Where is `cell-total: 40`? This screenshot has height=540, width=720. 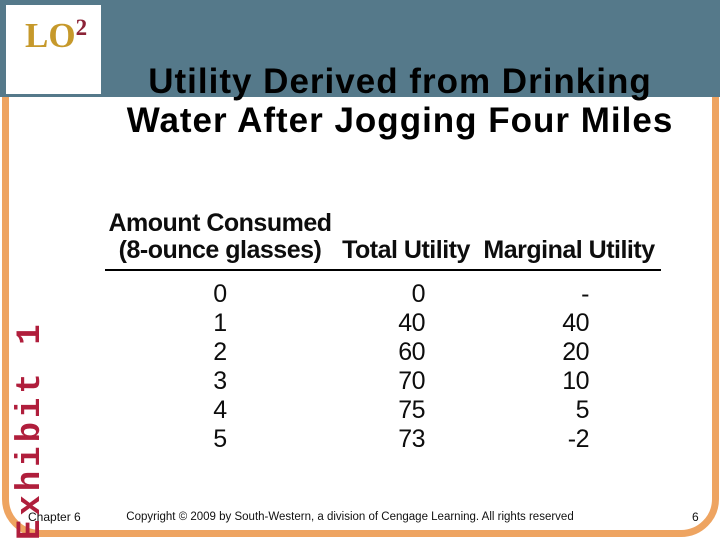
cell-total: 40 is located at coordinates (411, 323).